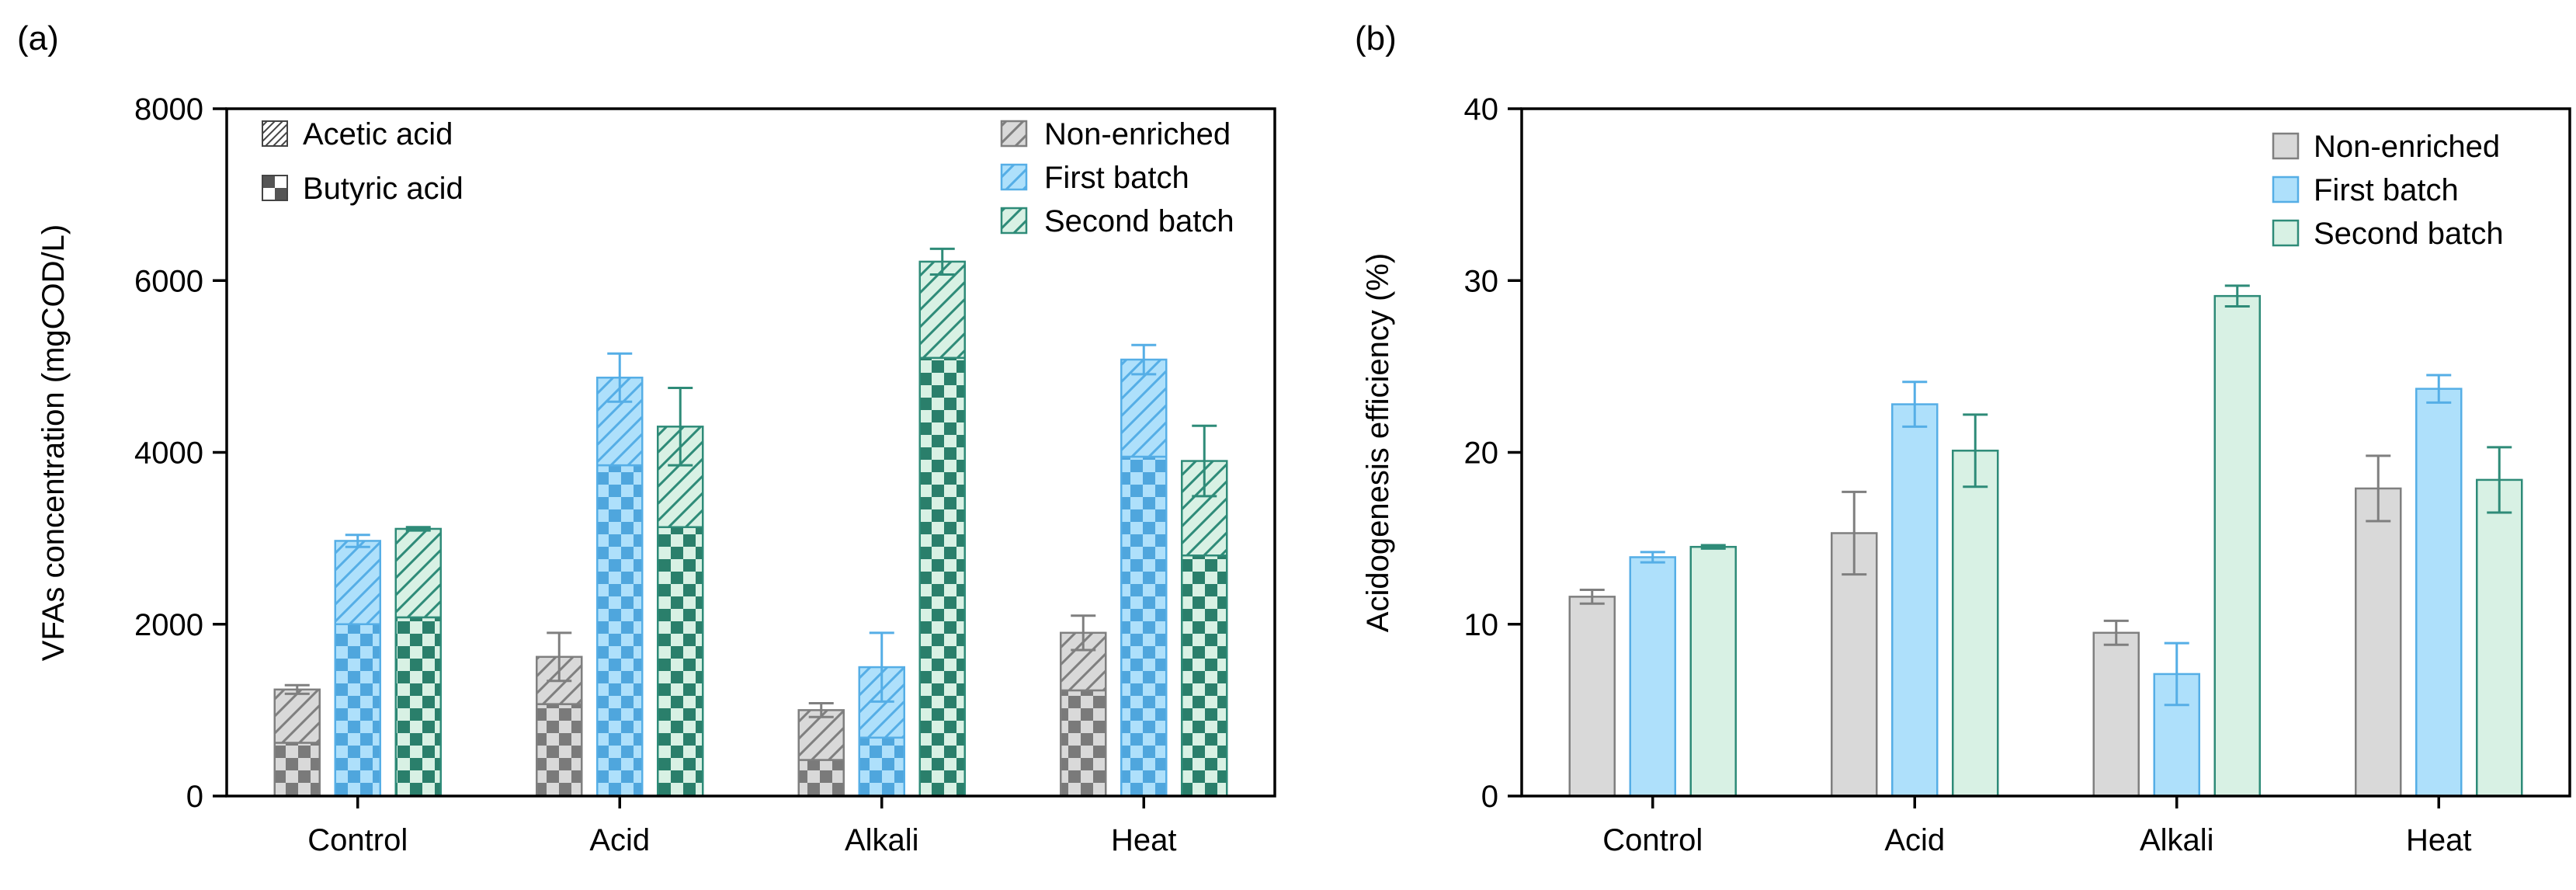  I want to click on panel-a-series-legend: Non-enriched First batch Second batch, so click(1117, 178).